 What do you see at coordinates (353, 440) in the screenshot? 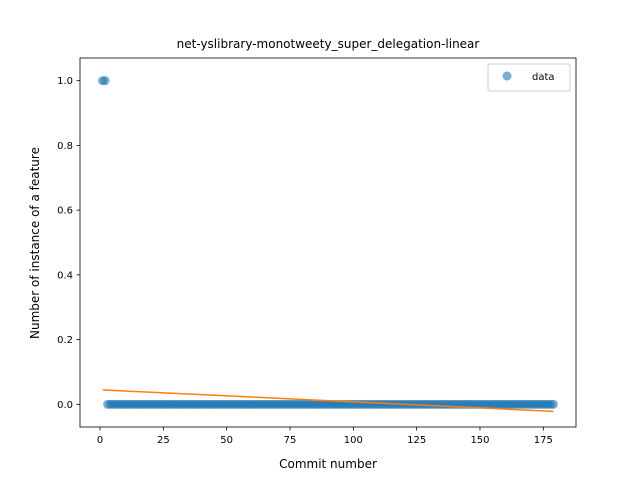
I see `x-tick-label: 100` at bounding box center [353, 440].